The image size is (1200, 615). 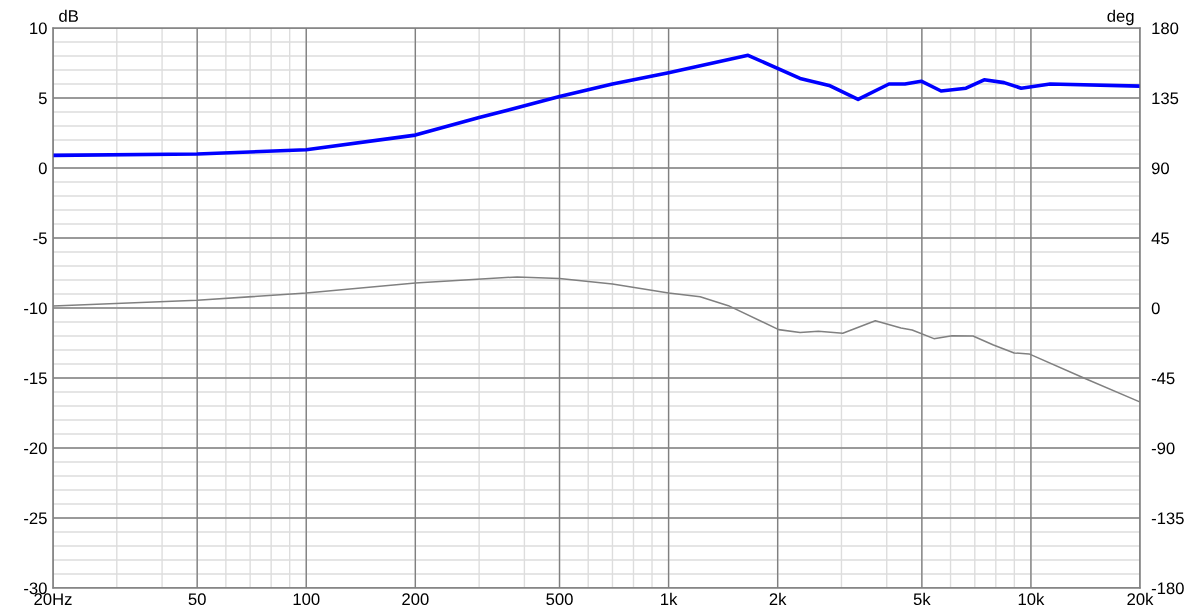 I want to click on y-tick-label: 0, so click(x=42, y=168).